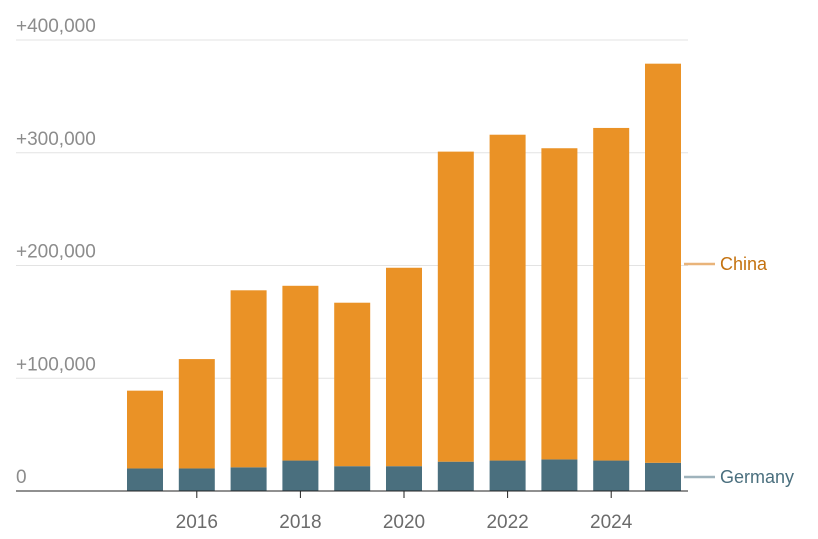 This screenshot has width=818, height=539. Describe the element at coordinates (300, 475) in the screenshot. I see `bar-germany-2018` at that location.